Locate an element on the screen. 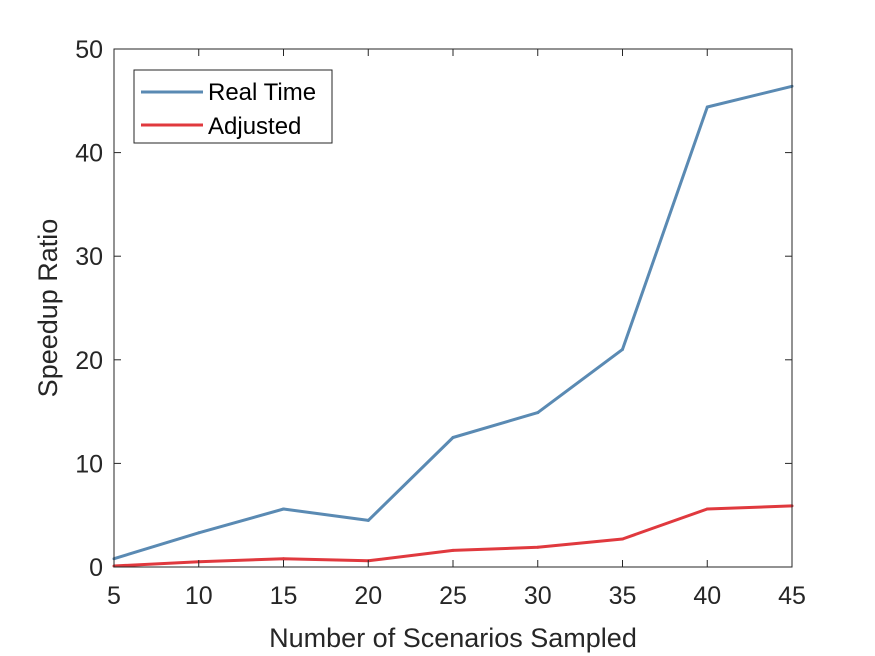 This screenshot has width=875, height=656. y-tick-label-40: 40 is located at coordinates (89, 154).